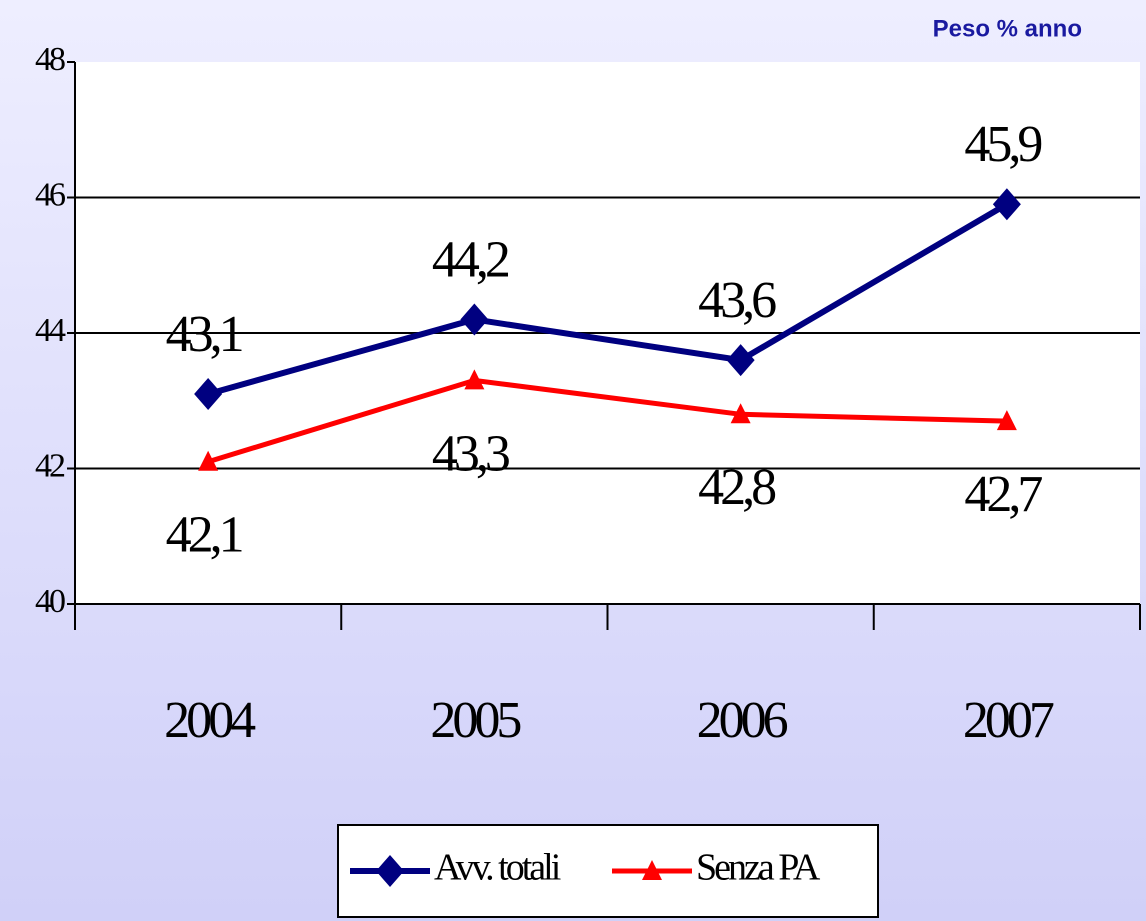 Image resolution: width=1146 pixels, height=921 pixels. Describe the element at coordinates (497, 868) in the screenshot. I see `legend-label: Avv. totali` at that location.